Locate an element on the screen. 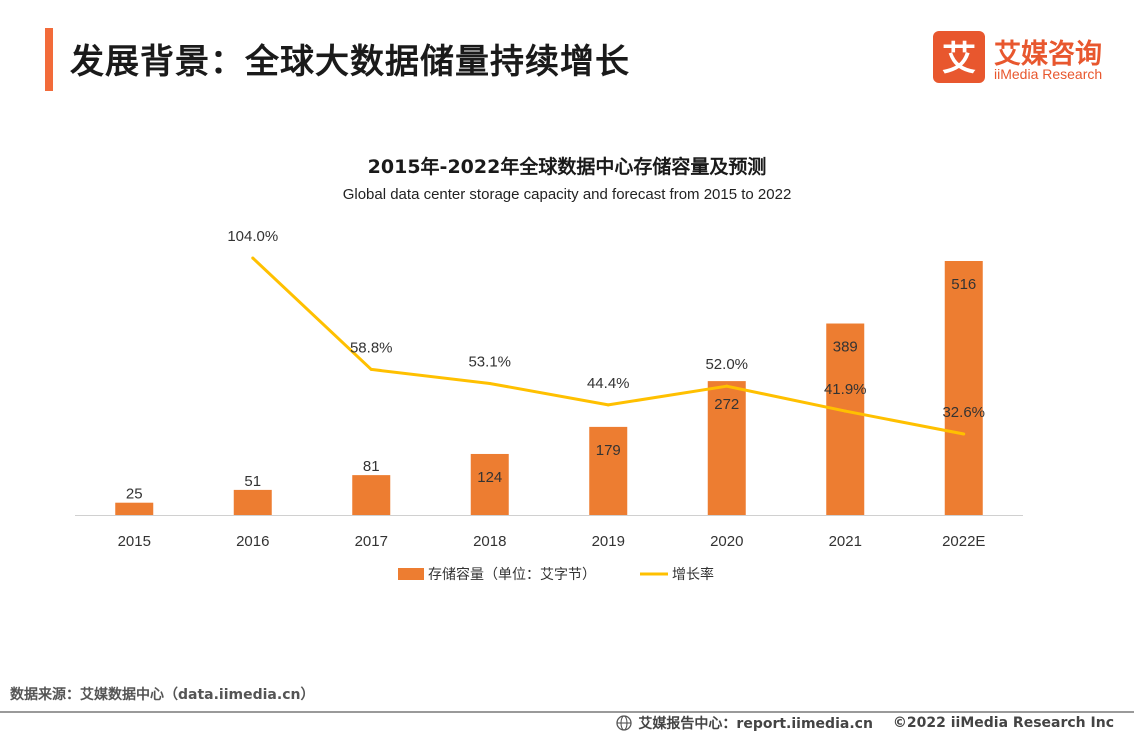 The height and width of the screenshot is (737, 1134). growth-rate-point-2017 is located at coordinates (371, 369).